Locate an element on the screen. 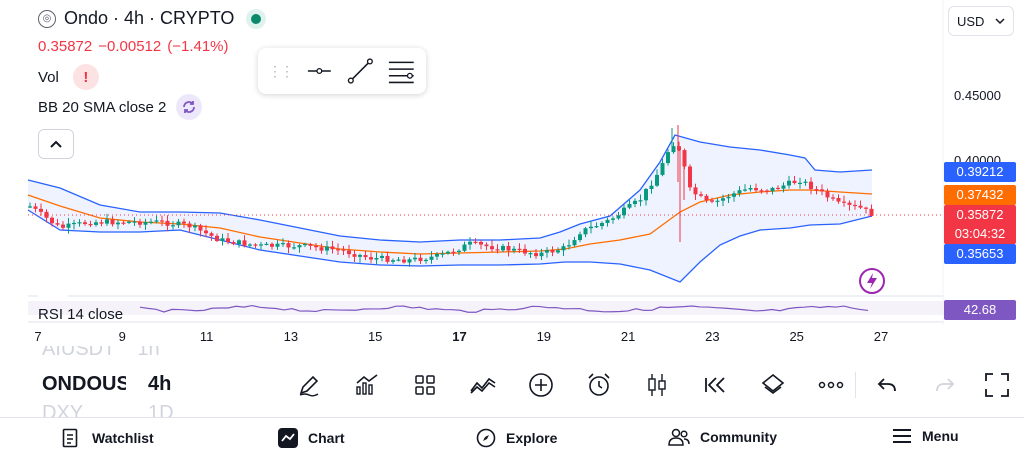  bottom-nav: Watchlist Chart Explore Community Menu is located at coordinates (512, 439).